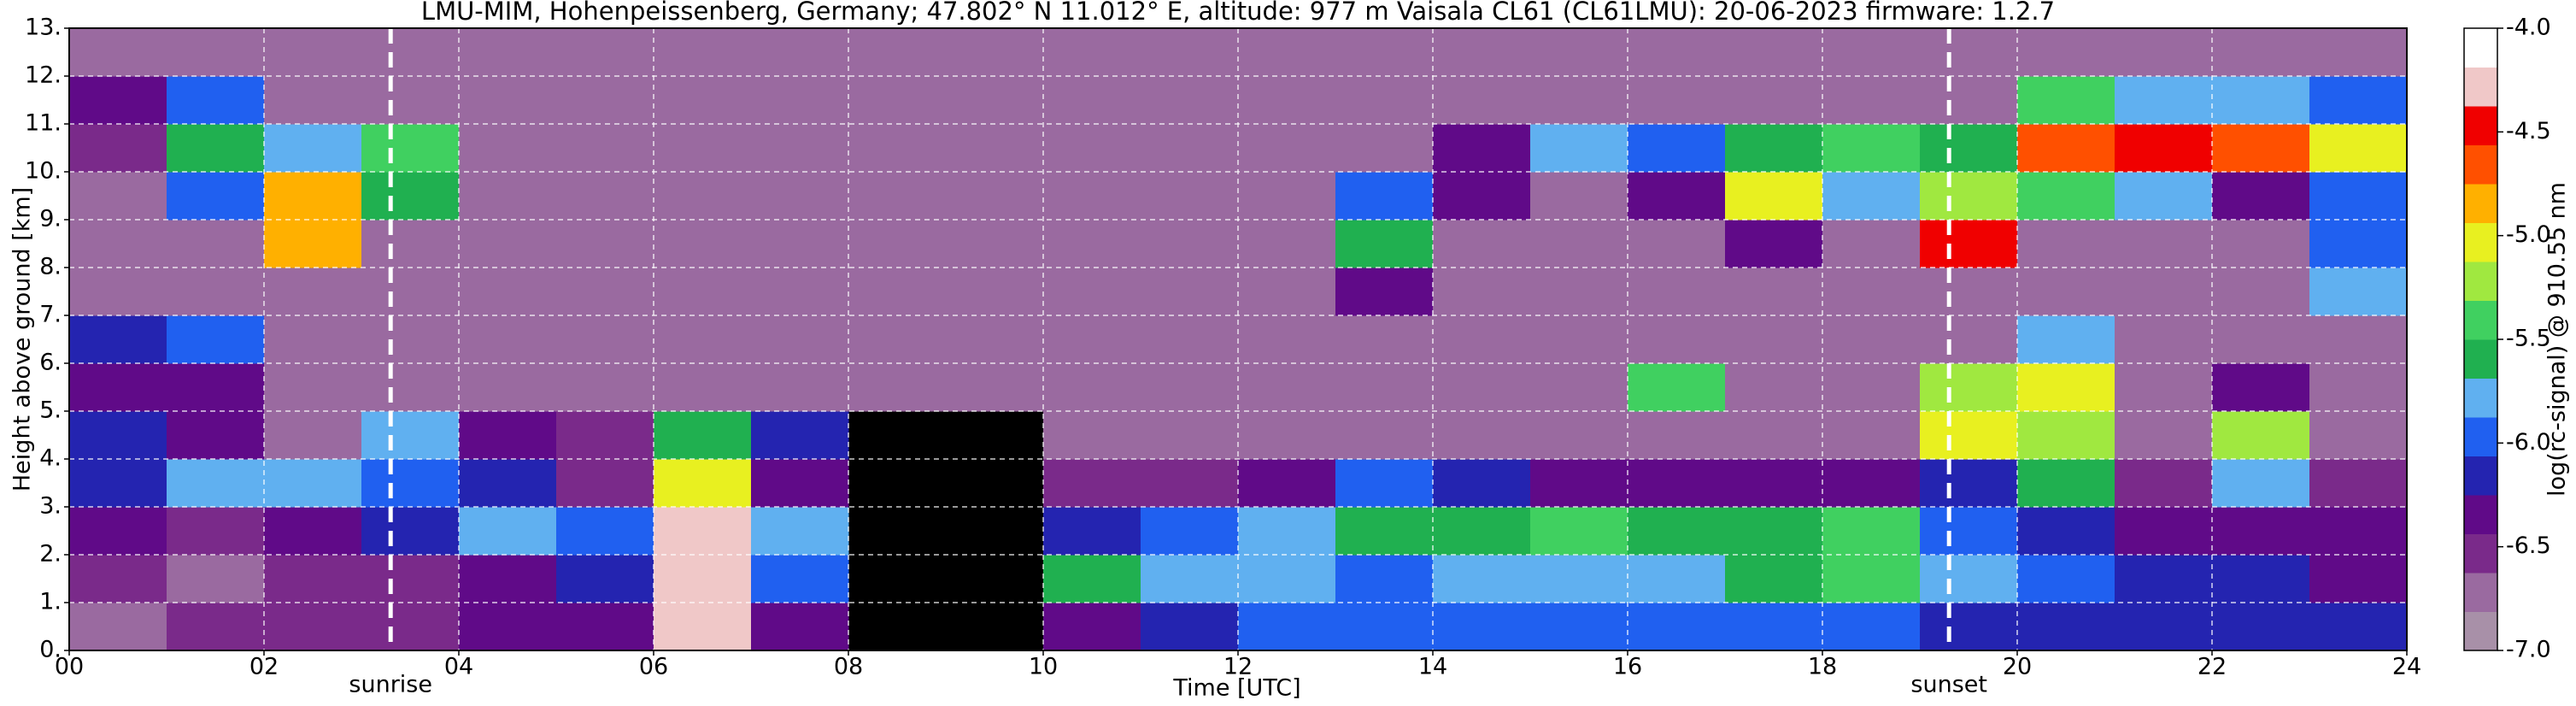 This screenshot has height=706, width=2576. I want to click on y-tick-label: 6., so click(50, 363).